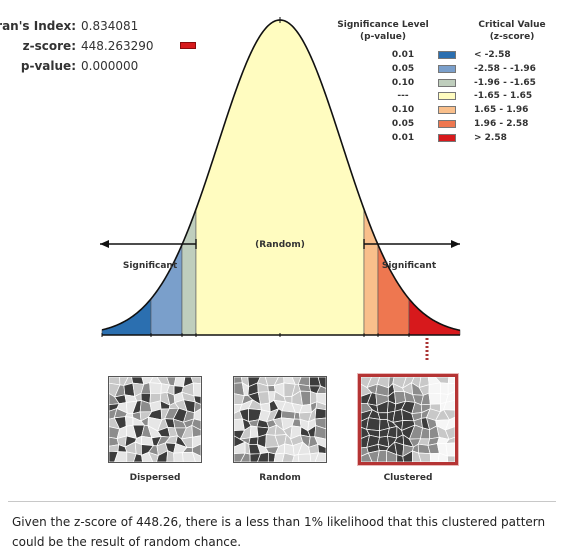 This screenshot has width=564, height=556. I want to click on morans-index-label: Moran's Index:, so click(38, 26).